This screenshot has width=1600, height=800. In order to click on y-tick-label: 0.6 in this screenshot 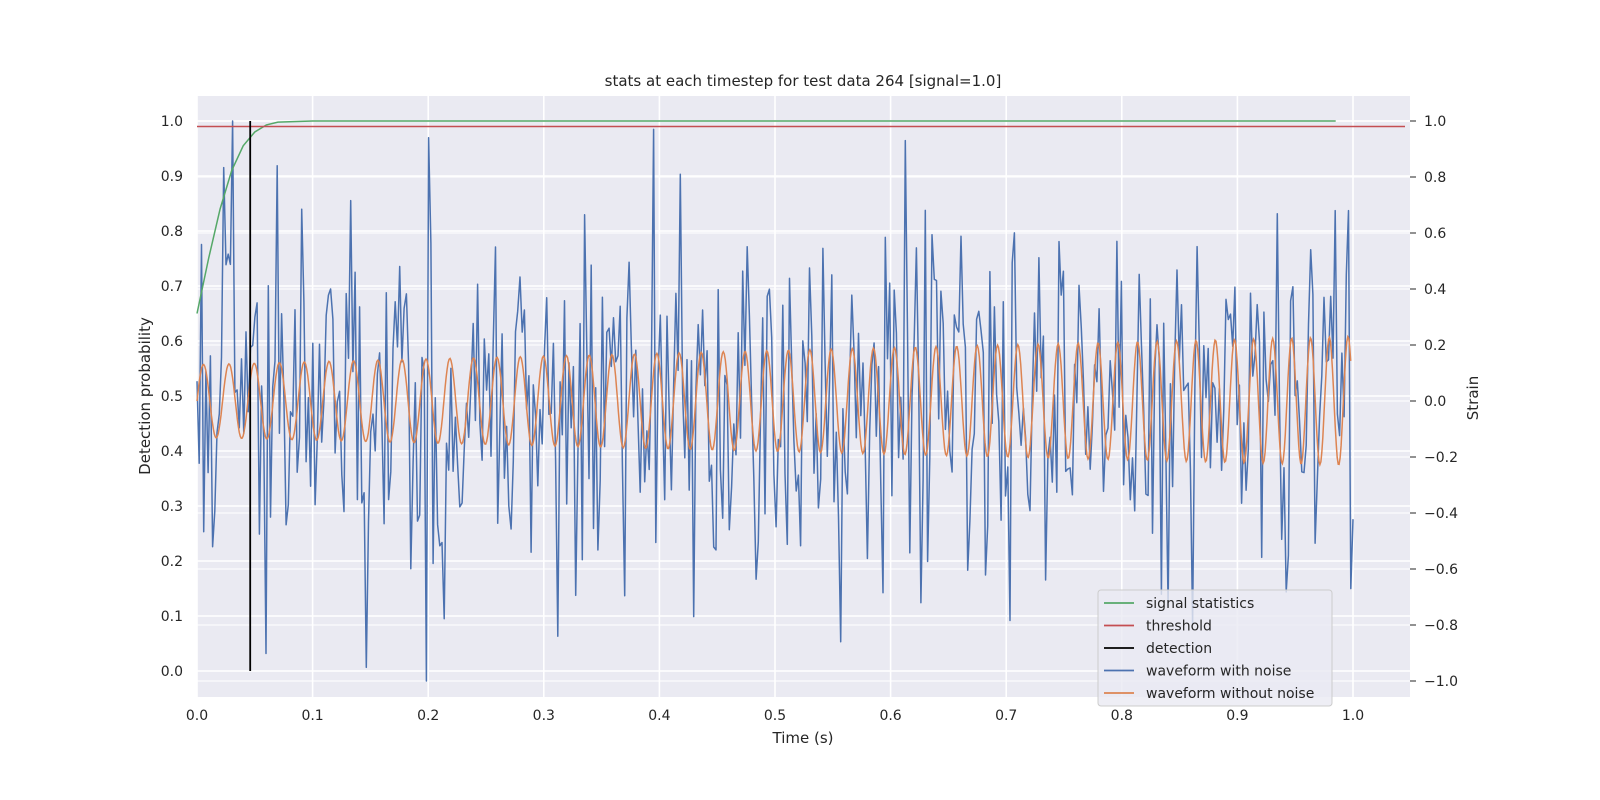, I will do `click(172, 342)`.